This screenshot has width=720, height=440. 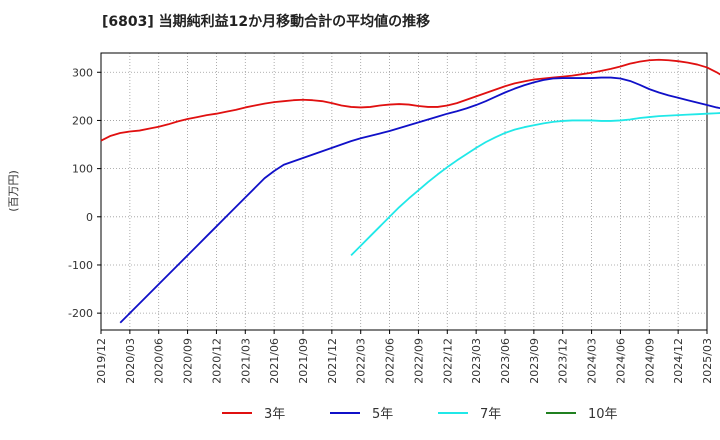 What do you see at coordinates (490, 414) in the screenshot?
I see `legend-label-2: 7年` at bounding box center [490, 414].